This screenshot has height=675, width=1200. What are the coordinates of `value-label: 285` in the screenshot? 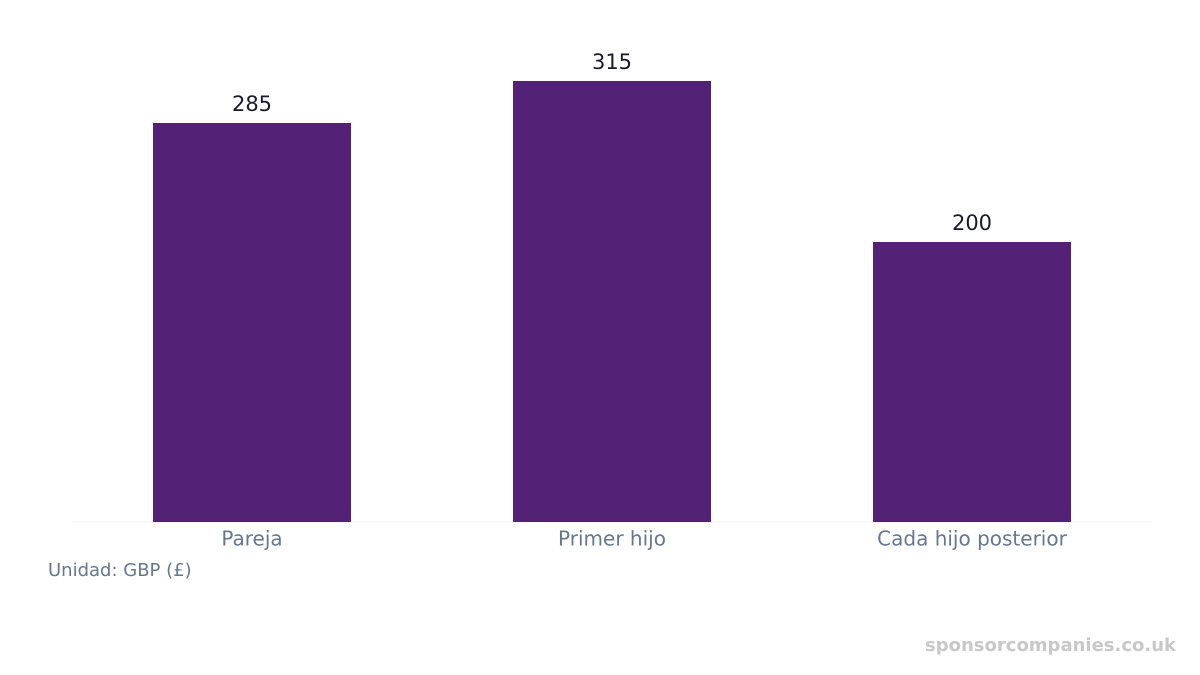 It's located at (252, 104).